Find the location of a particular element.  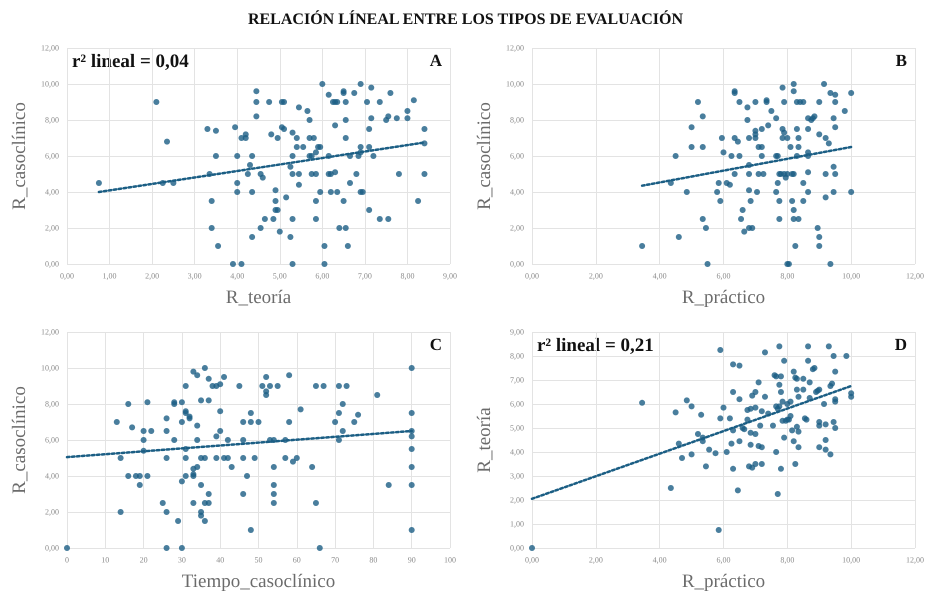

annotation: B is located at coordinates (902, 60).